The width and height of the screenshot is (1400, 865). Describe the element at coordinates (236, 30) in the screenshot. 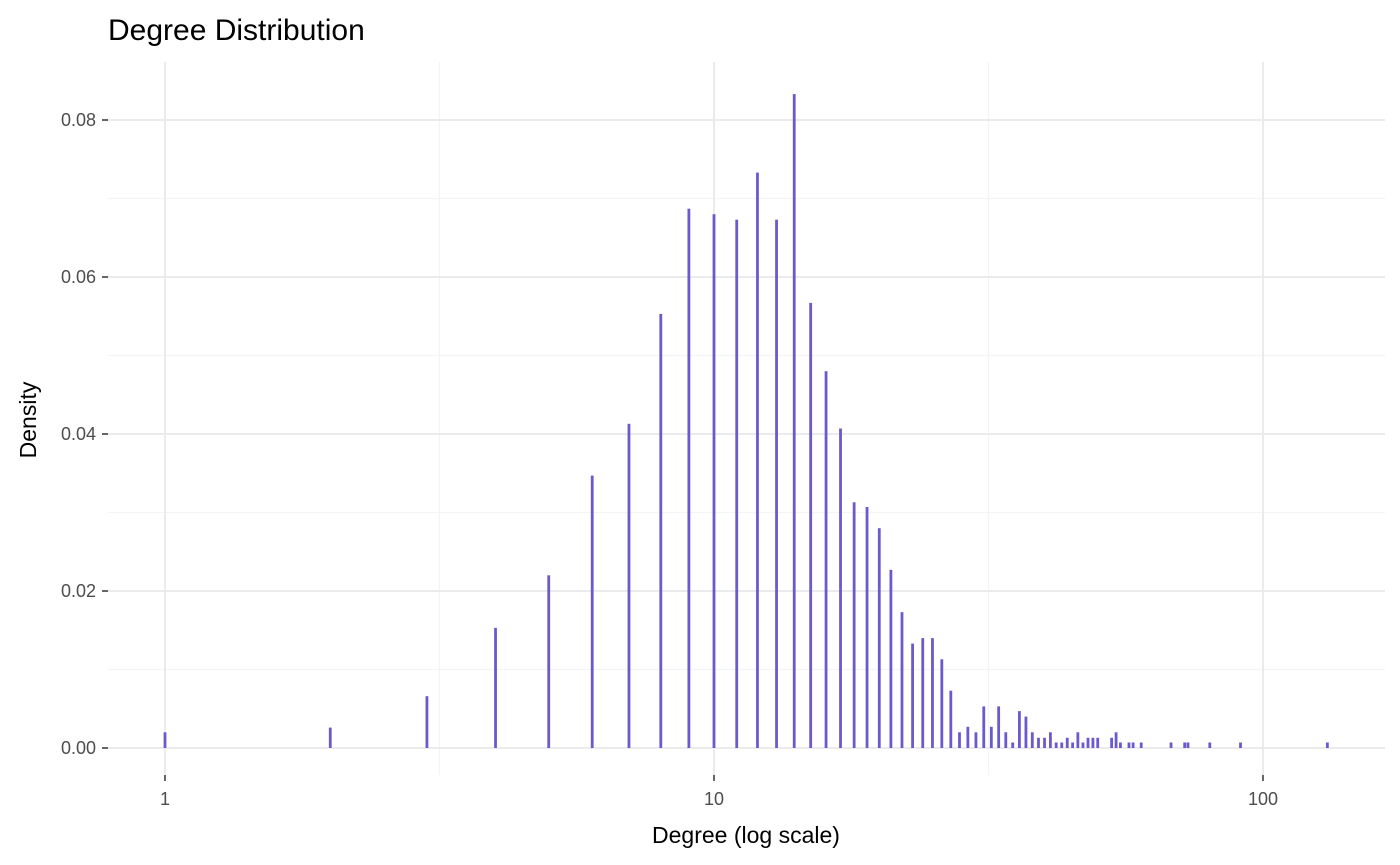

I see `chart-title: Degree Distribution` at that location.